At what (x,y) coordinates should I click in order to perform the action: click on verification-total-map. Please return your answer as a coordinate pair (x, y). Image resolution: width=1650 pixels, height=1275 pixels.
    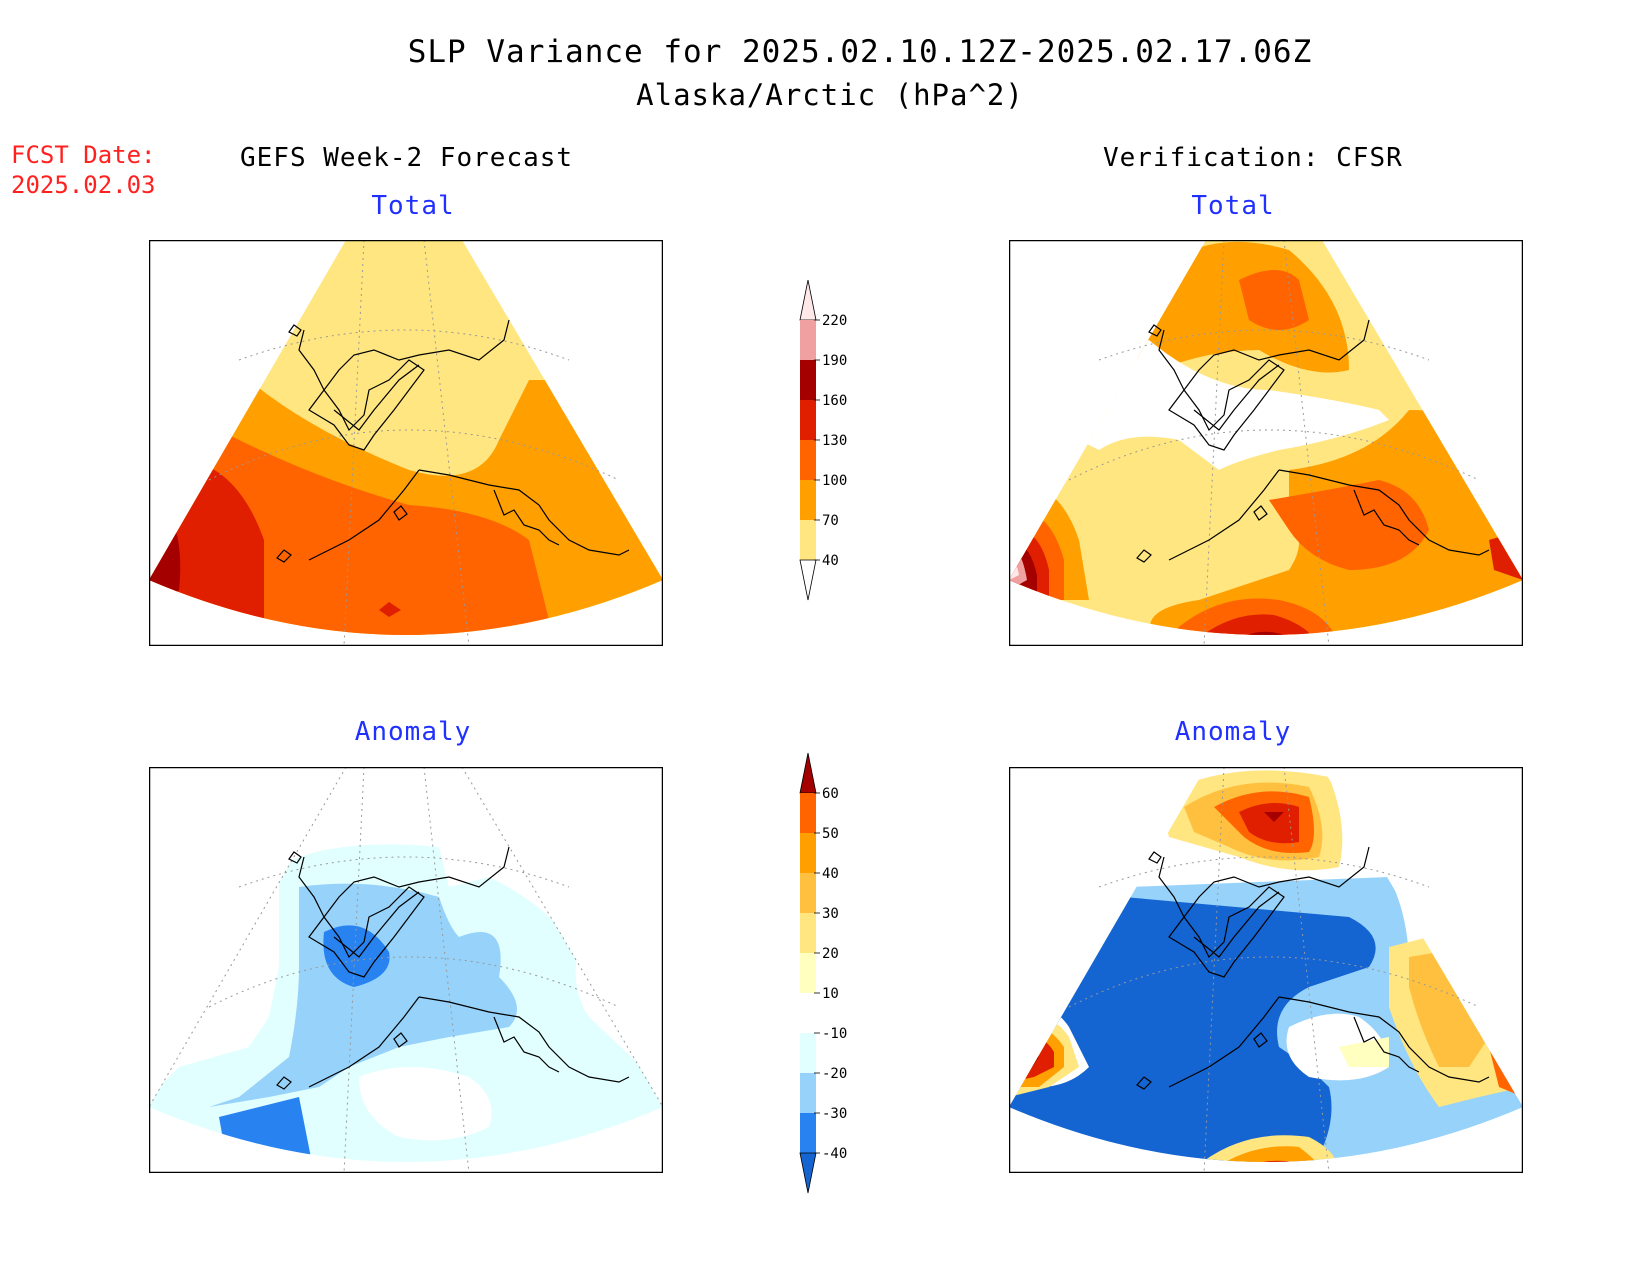
    Looking at the image, I should click on (1266, 443).